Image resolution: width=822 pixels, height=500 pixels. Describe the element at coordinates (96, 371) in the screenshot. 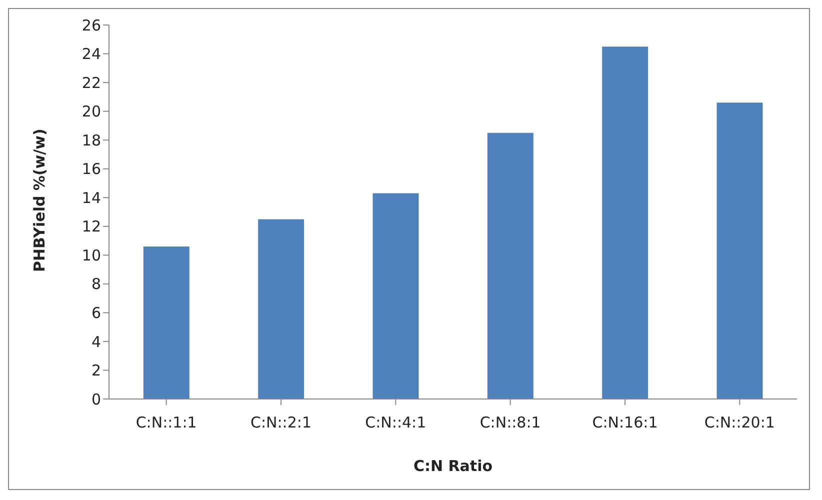

I see `y-tick-label: 2` at that location.